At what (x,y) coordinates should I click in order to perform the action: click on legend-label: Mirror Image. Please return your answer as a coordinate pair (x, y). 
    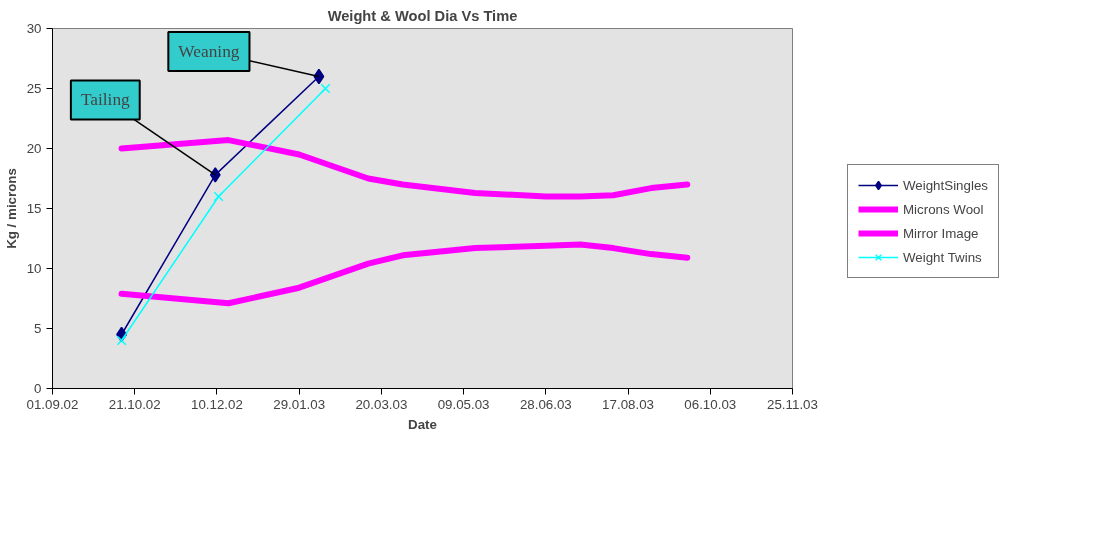
    Looking at the image, I should click on (941, 233).